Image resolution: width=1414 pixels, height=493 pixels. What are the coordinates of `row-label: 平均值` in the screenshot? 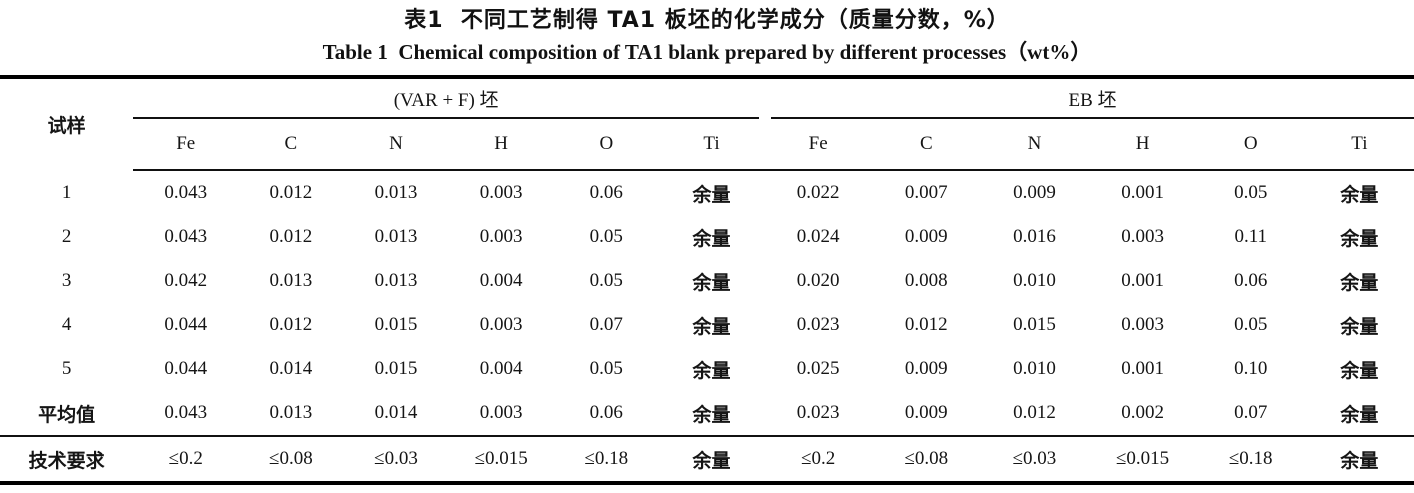 It's located at (67, 414).